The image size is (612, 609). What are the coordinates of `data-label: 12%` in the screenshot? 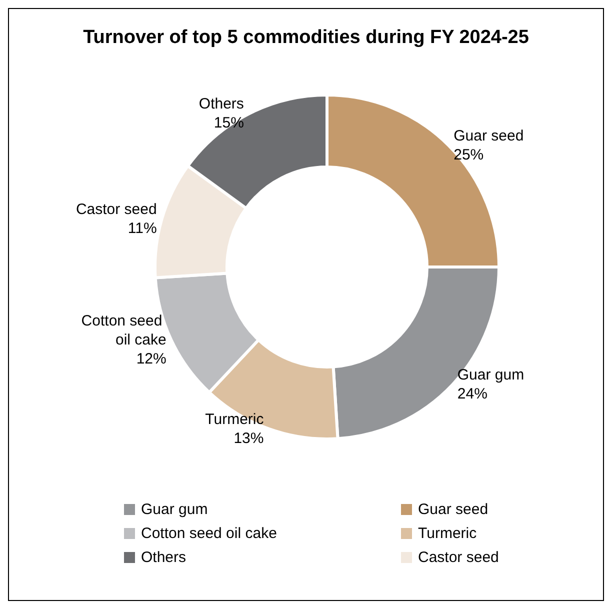 It's located at (151, 359).